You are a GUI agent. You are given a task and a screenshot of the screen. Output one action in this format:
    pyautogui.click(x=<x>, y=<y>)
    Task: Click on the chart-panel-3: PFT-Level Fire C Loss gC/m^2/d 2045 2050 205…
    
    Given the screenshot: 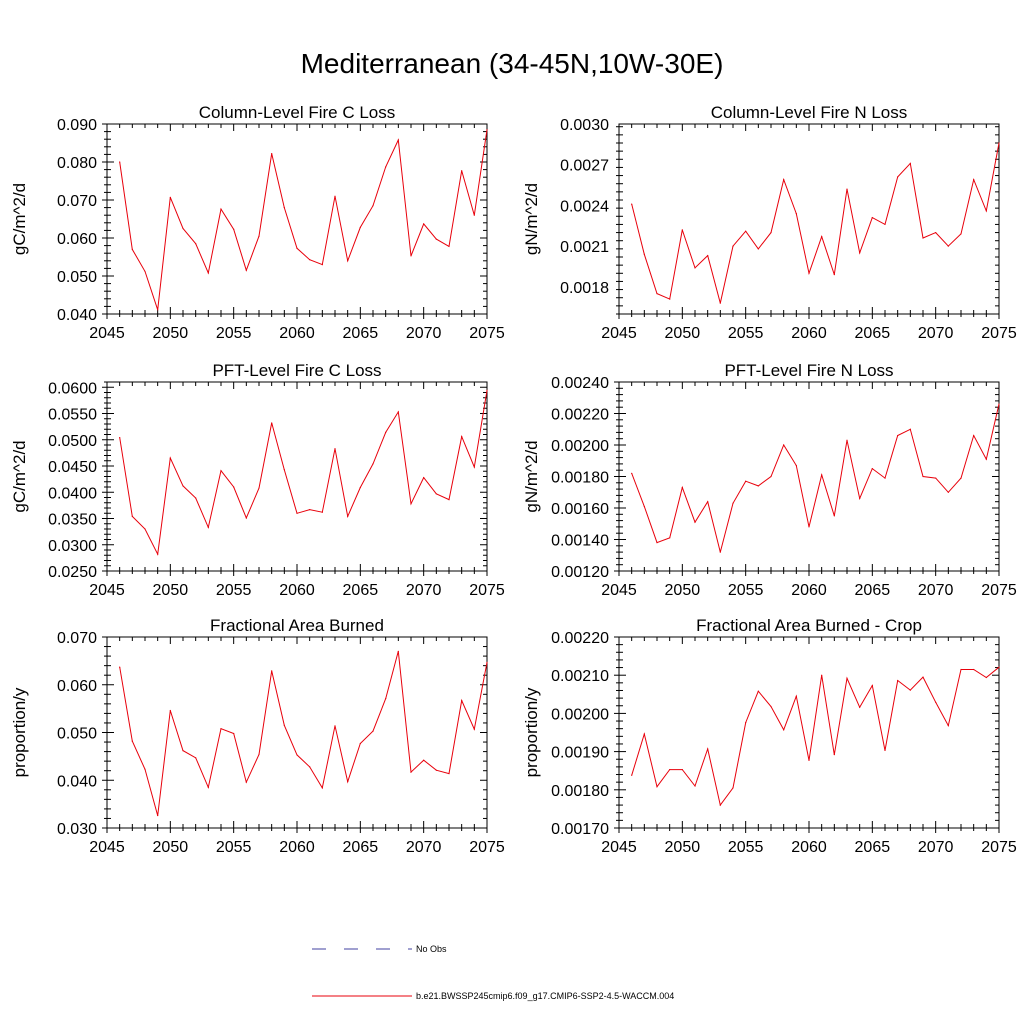 What is the action you would take?
    pyautogui.click(x=257, y=480)
    